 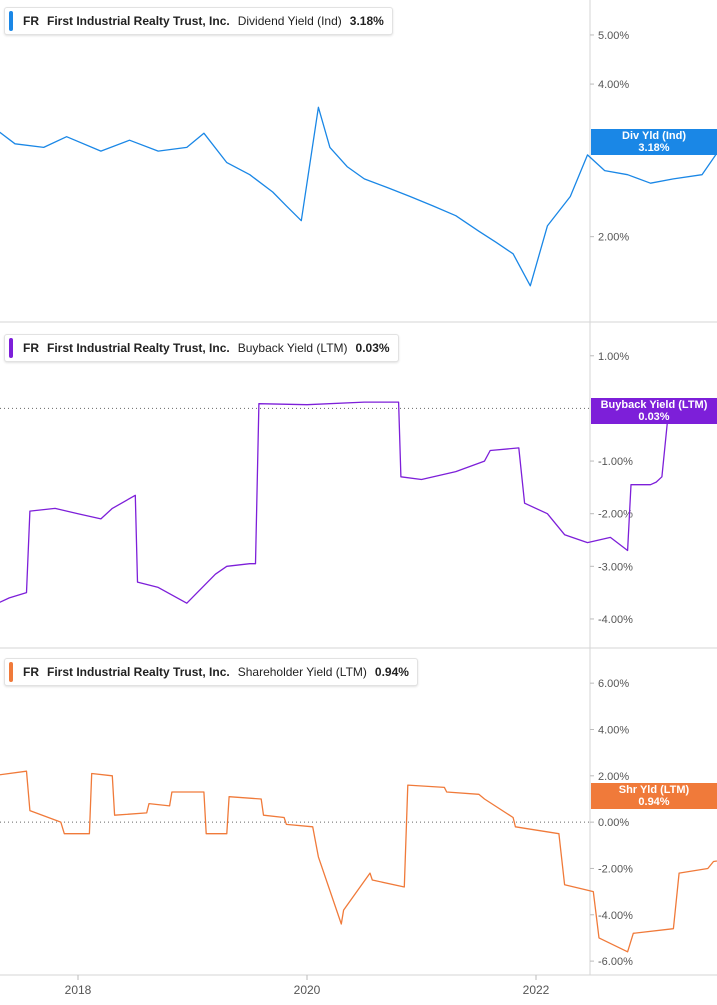 I want to click on legend-value: 3.18%, so click(x=366, y=21).